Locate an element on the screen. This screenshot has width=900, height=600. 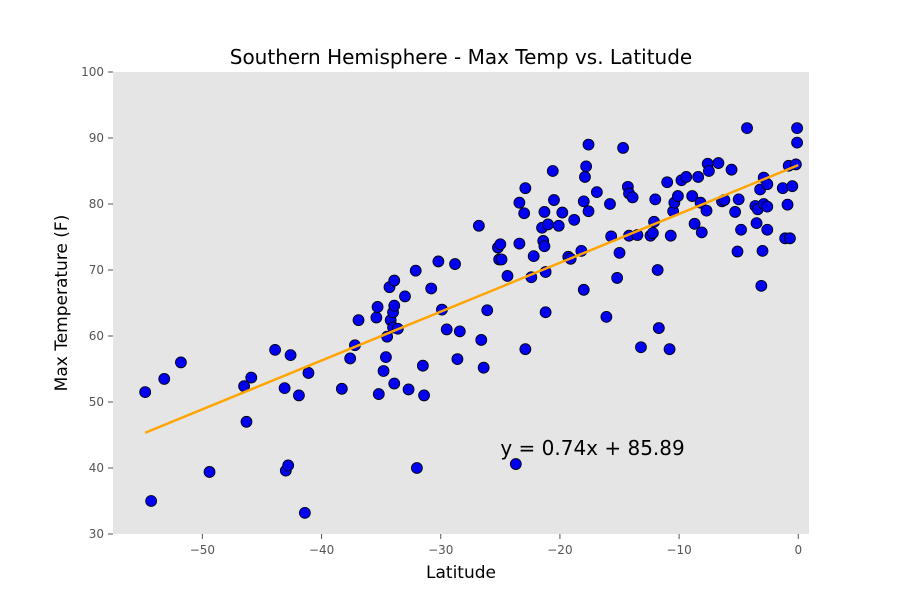
y-tick-label: 80 is located at coordinates (96, 204).